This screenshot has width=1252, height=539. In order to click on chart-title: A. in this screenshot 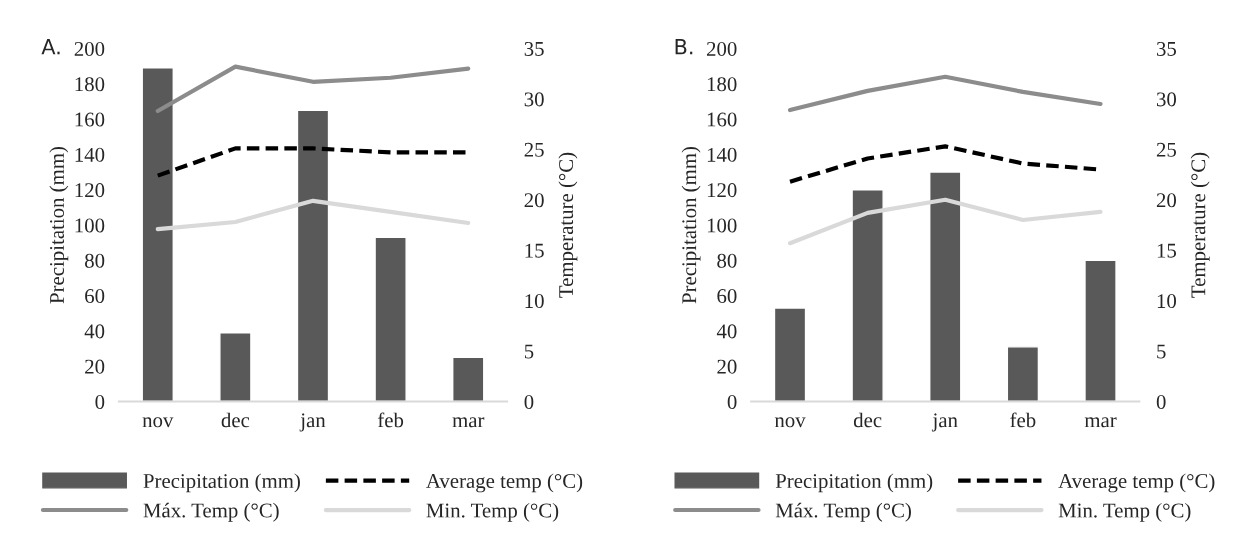, I will do `click(50, 47)`.